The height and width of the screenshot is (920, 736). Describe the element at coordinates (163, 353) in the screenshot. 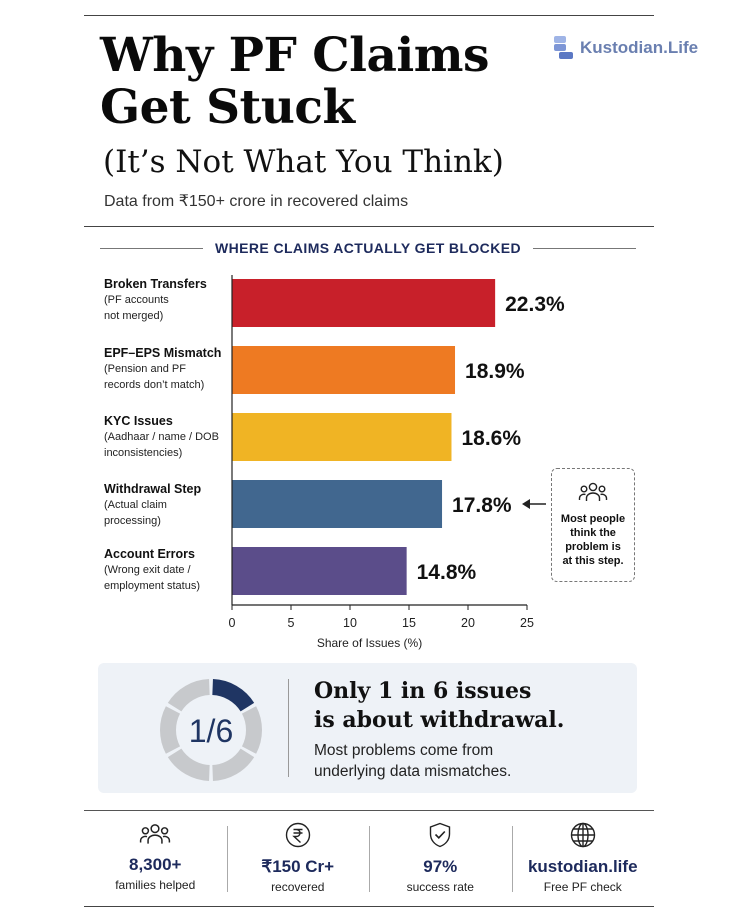

I see `category-name: EPF–EPS Mismatch` at that location.